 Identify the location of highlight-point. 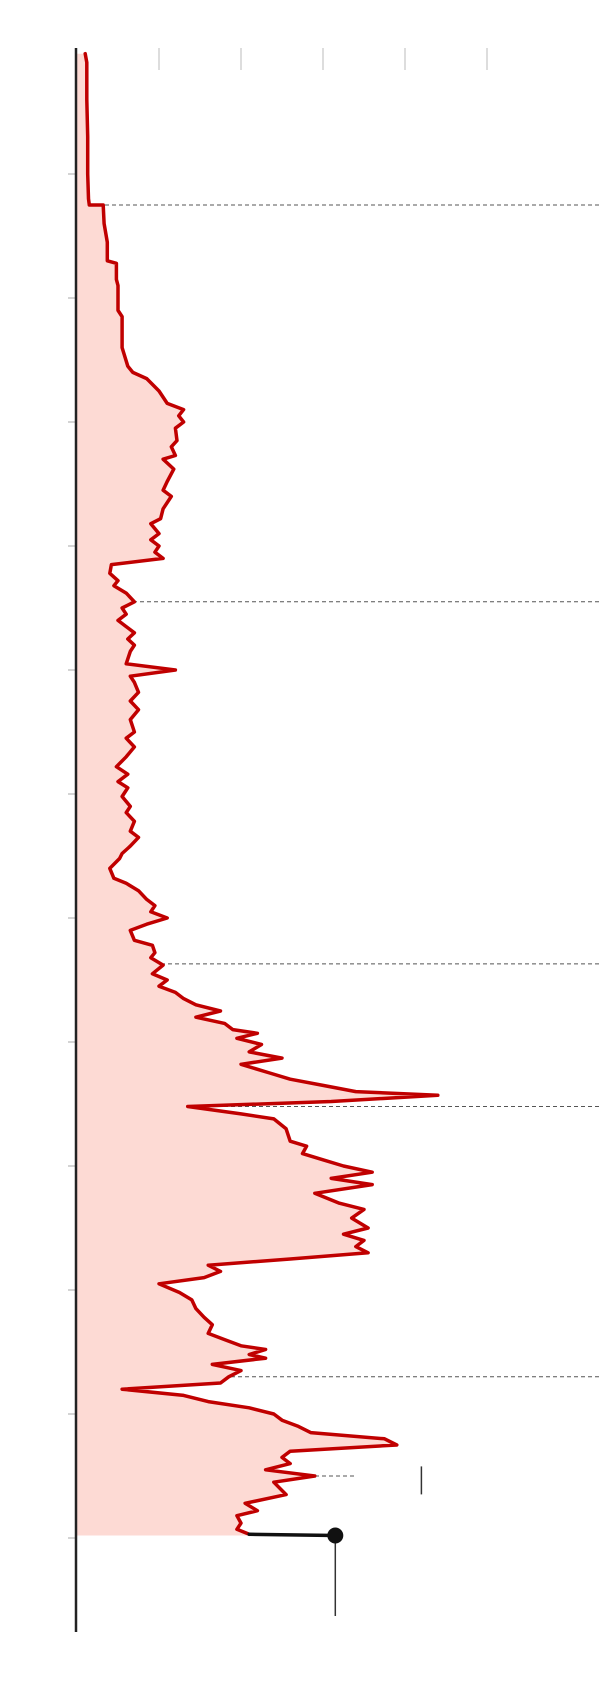
(335, 1535).